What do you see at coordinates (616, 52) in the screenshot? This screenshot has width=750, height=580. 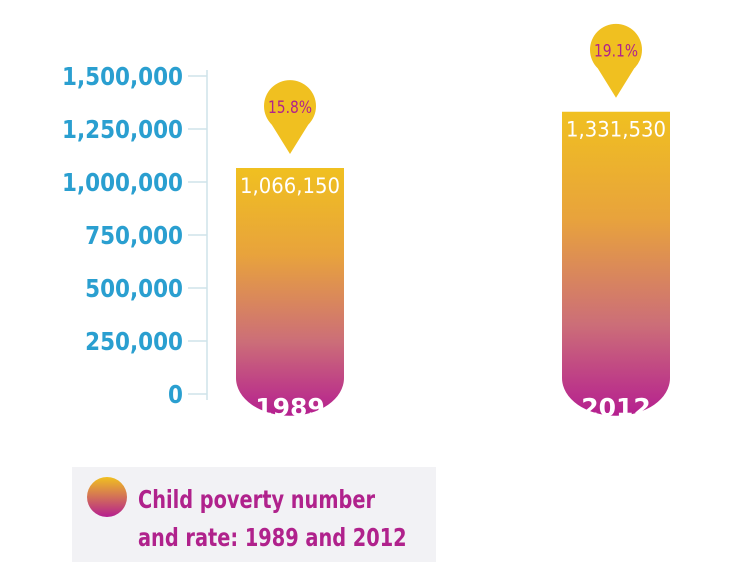 I see `rate-label: 19.1%` at bounding box center [616, 52].